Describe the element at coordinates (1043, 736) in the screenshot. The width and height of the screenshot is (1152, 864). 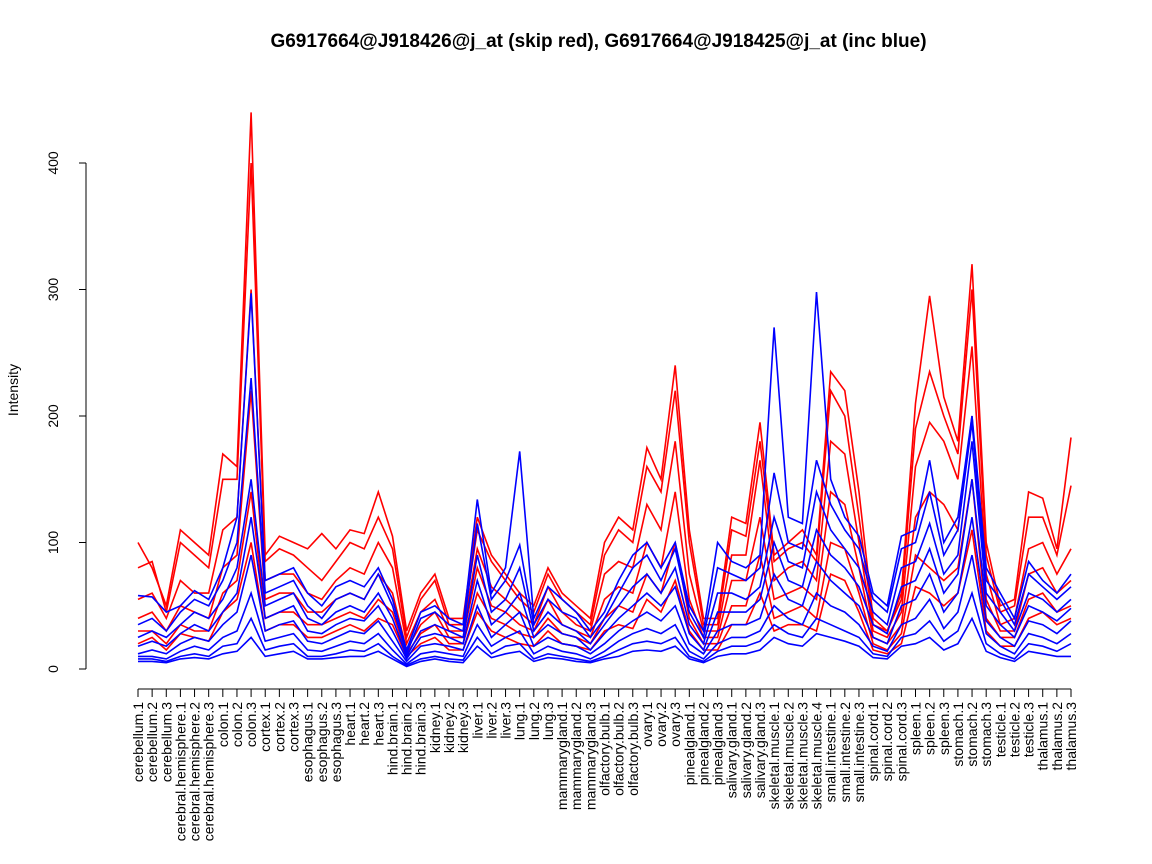
I see `x-tick-label: thalamus.1` at that location.